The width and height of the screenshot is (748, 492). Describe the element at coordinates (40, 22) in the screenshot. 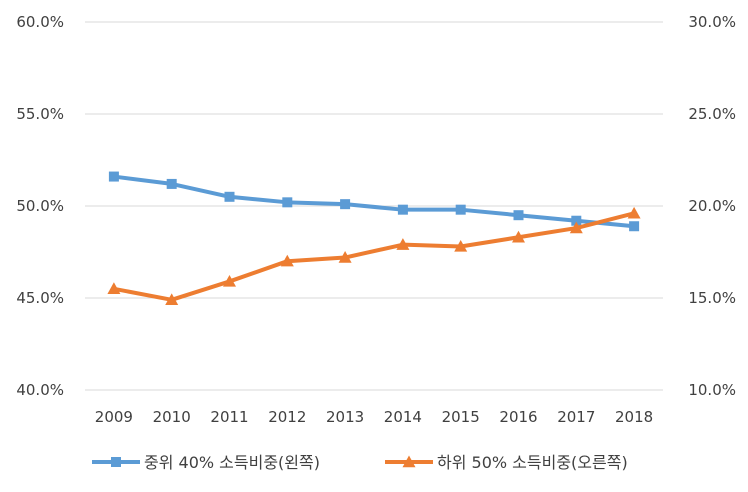

I see `left-tick-label: 60.0%` at that location.